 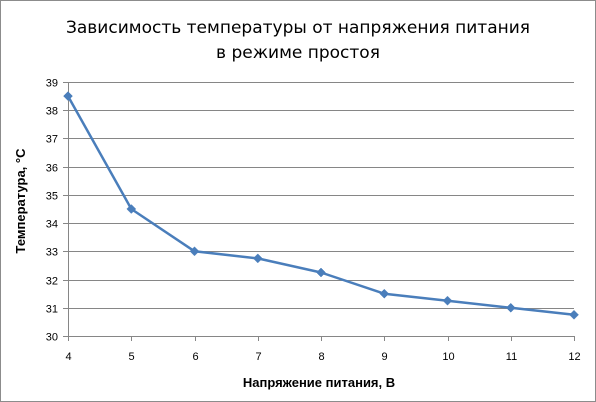 I want to click on y-tick-label-37: 37, so click(x=52, y=140).